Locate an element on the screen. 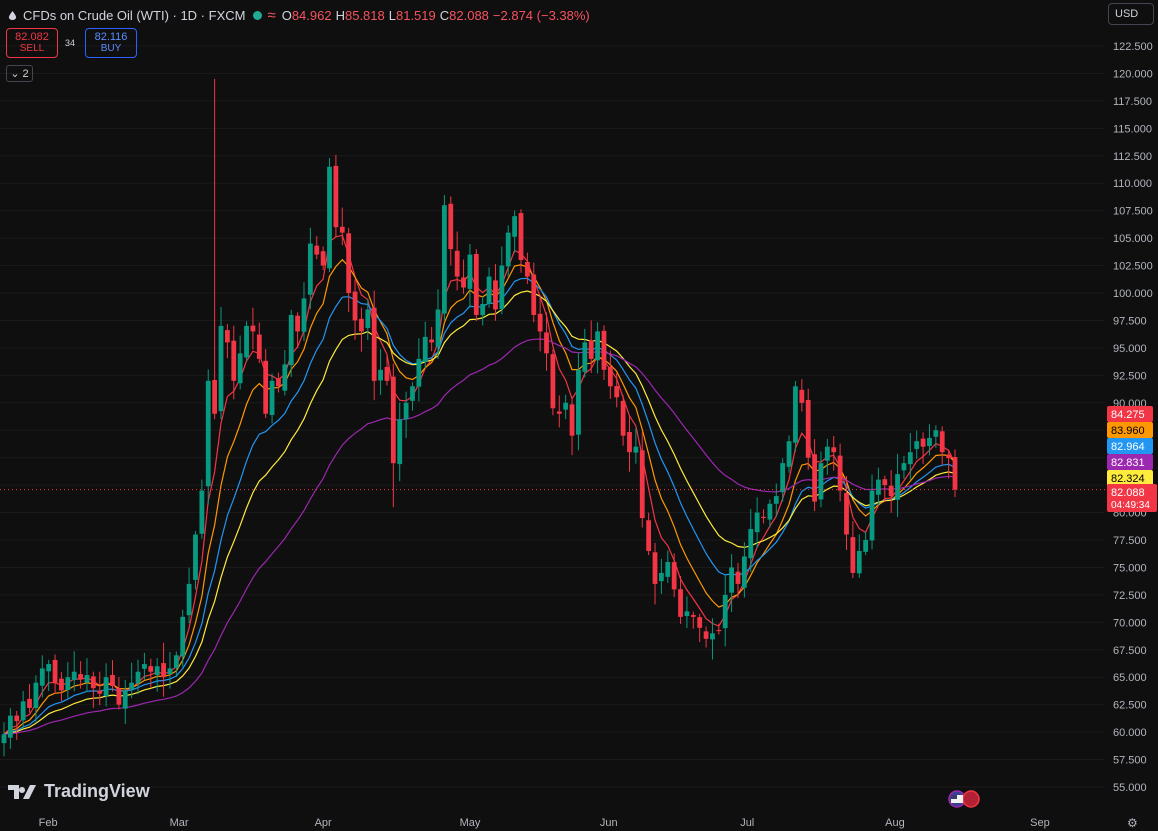 The height and width of the screenshot is (831, 1158). y-tick-label: 117.500 is located at coordinates (1132, 102).